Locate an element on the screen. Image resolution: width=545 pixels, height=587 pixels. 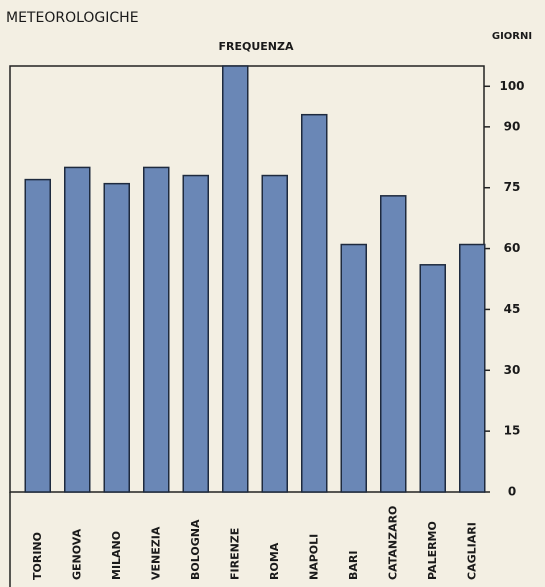
x-tick-label: VENEZIA is located at coordinates (155, 553).